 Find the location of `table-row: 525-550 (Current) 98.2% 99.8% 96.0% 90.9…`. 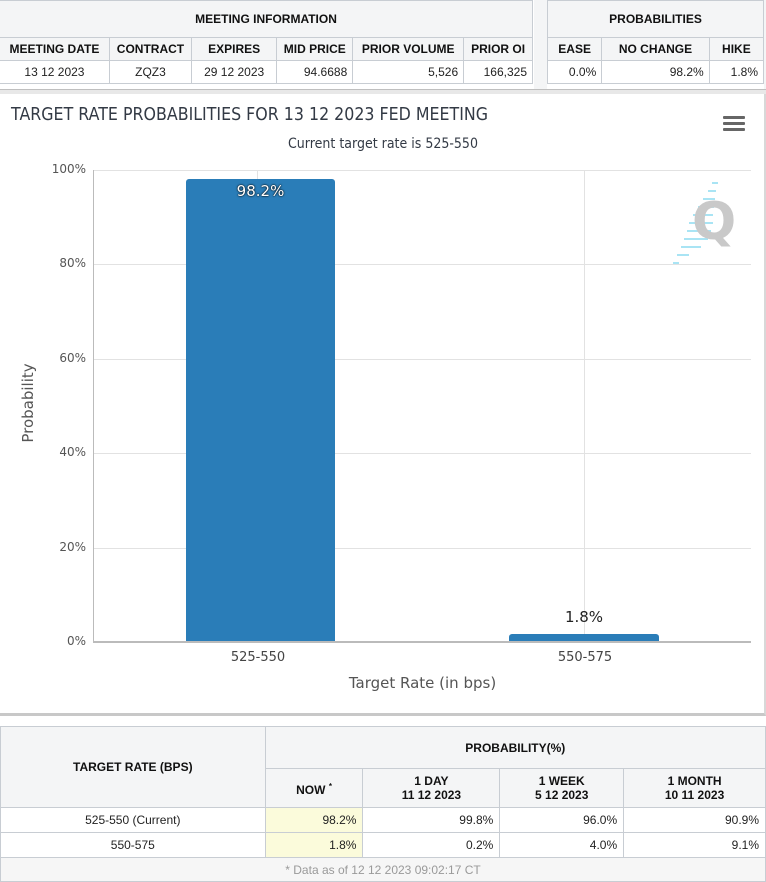

table-row: 525-550 (Current) 98.2% 99.8% 96.0% 90.9… is located at coordinates (383, 820).